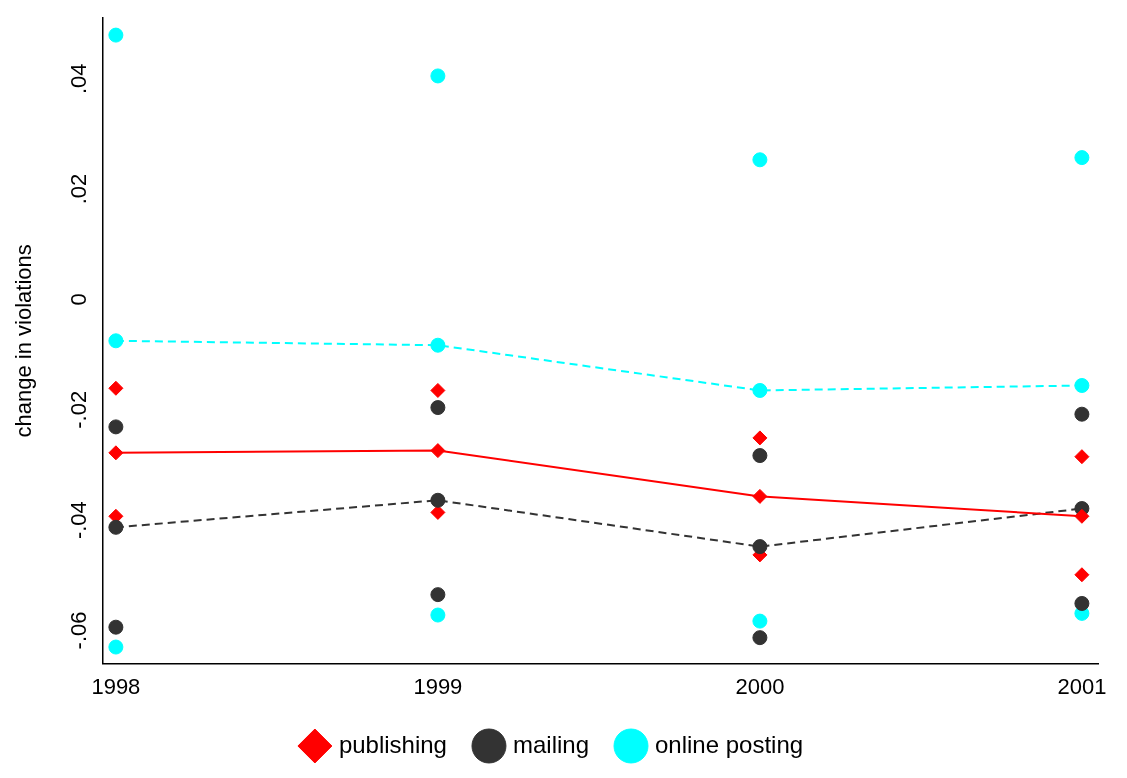  Describe the element at coordinates (438, 686) in the screenshot. I see `x-tick-label: 1999` at that location.